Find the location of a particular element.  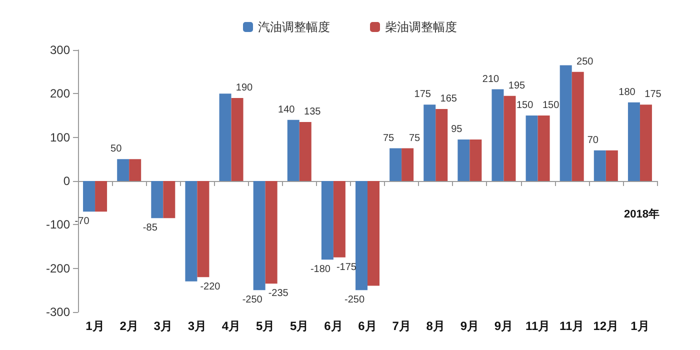

data-label: 95 is located at coordinates (457, 130).